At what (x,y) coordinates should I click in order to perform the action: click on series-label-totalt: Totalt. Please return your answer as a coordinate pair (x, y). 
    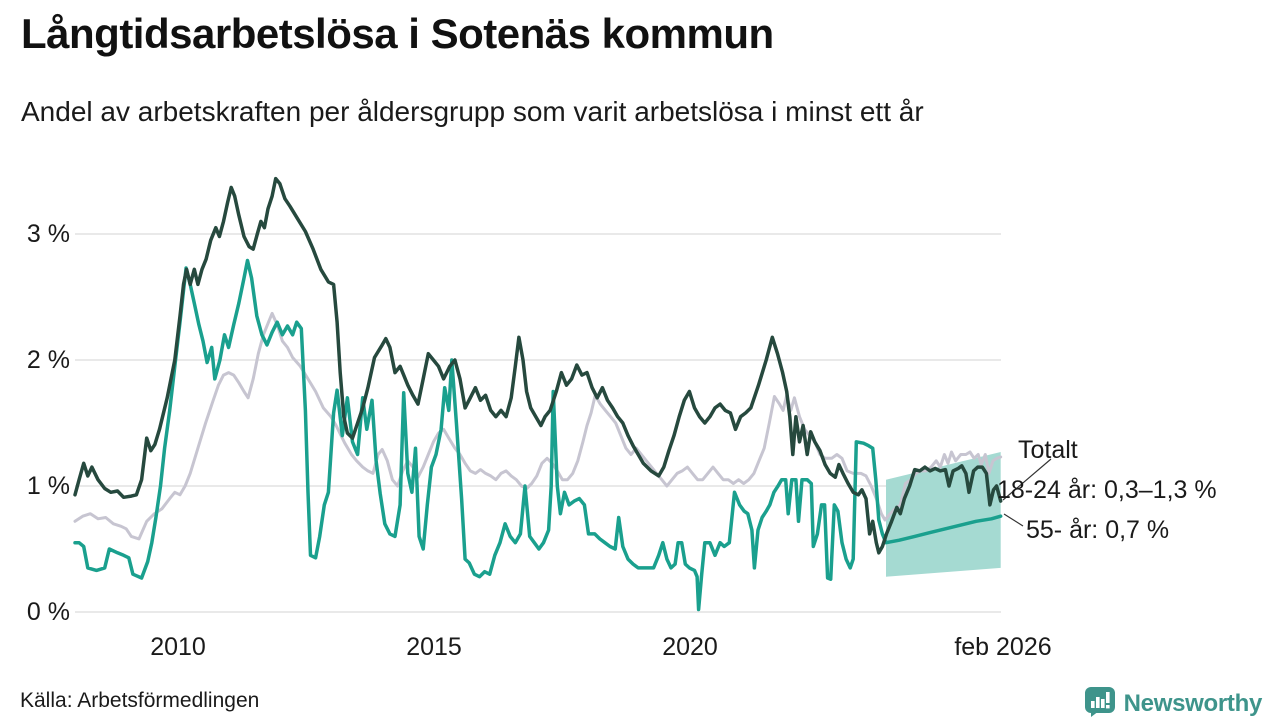
    Looking at the image, I should click on (1048, 450).